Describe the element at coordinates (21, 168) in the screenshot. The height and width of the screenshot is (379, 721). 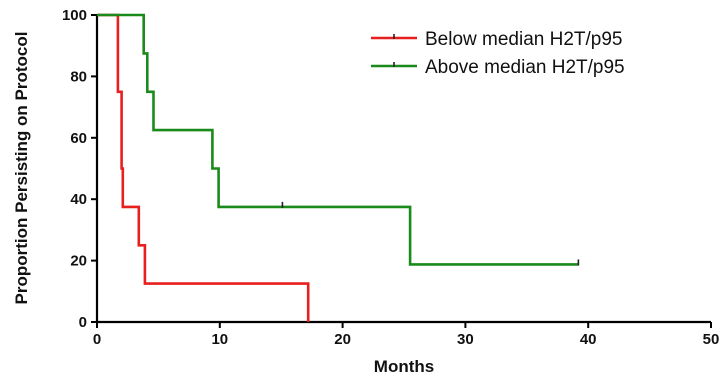
I see `y-axis-title: Proportion Persisting on Protocol` at that location.